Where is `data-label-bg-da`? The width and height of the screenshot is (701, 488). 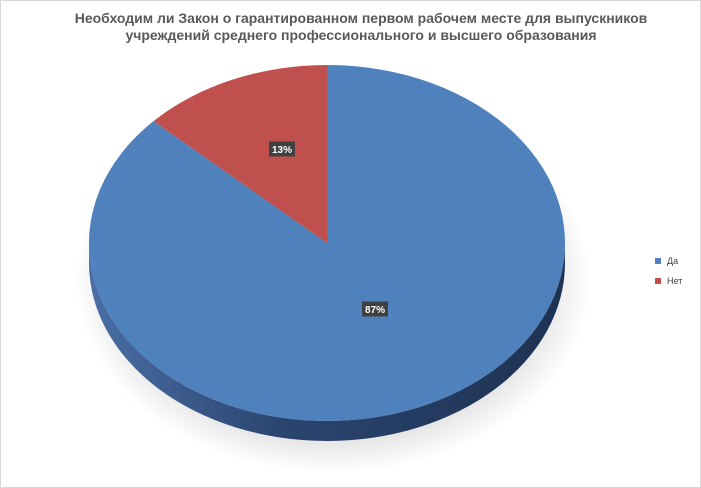
data-label-bg-da is located at coordinates (375, 309).